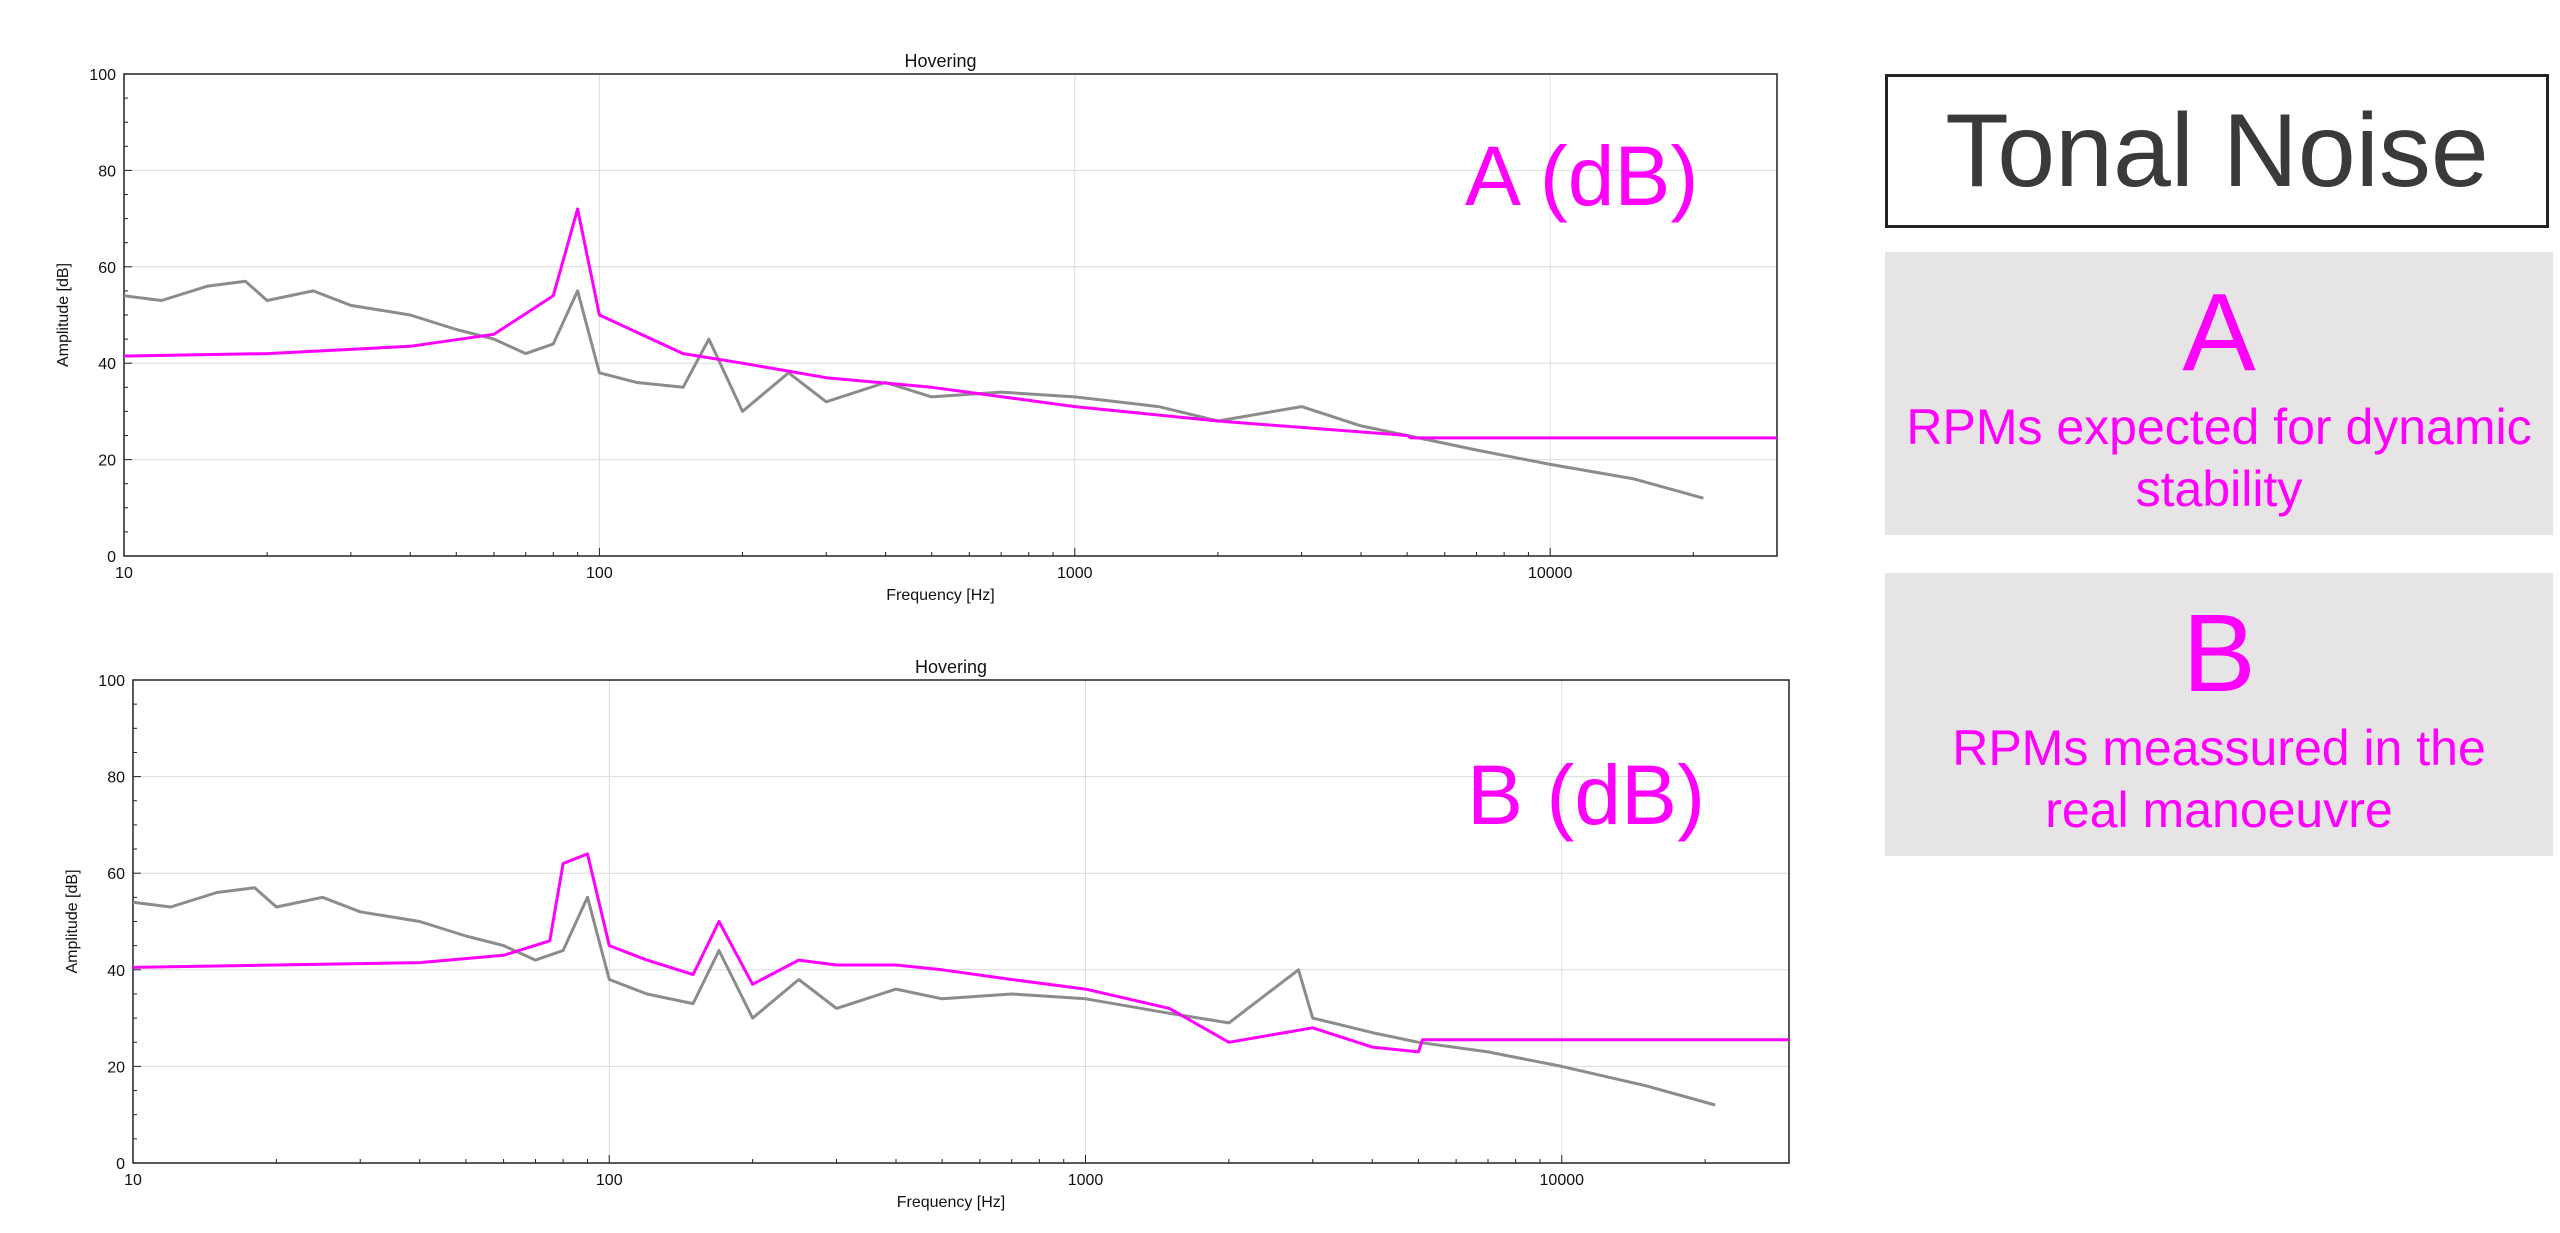 The height and width of the screenshot is (1233, 2560). What do you see at coordinates (102, 75) in the screenshot?
I see `chart-a-y-tick-label: 100` at bounding box center [102, 75].